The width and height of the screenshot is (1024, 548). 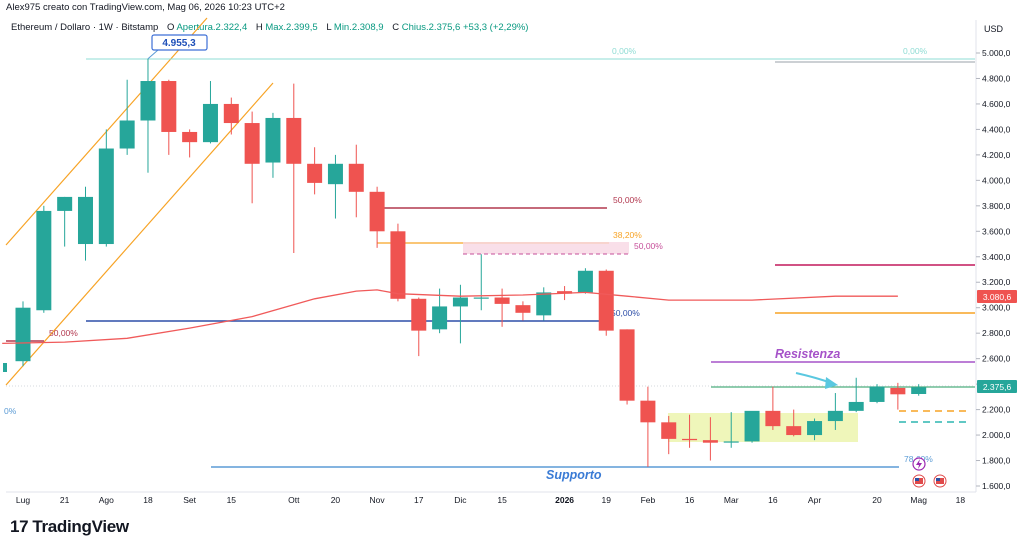 I want to click on flag-canton, so click(x=917, y=479).